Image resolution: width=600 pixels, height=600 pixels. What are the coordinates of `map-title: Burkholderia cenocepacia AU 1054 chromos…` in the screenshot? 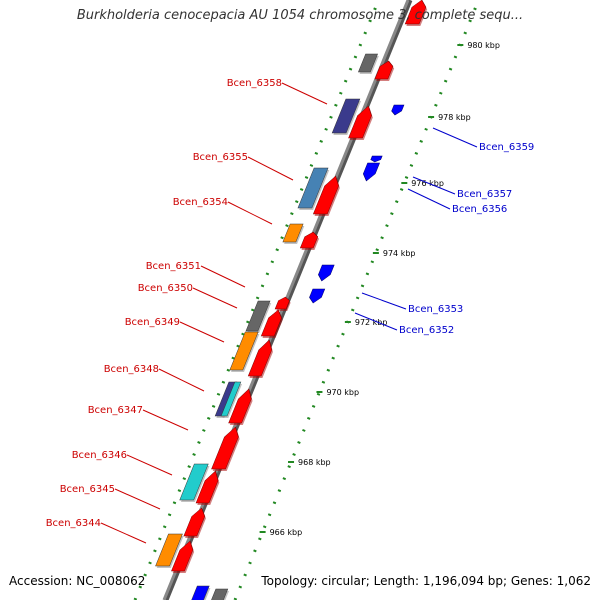 It's located at (300, 15).